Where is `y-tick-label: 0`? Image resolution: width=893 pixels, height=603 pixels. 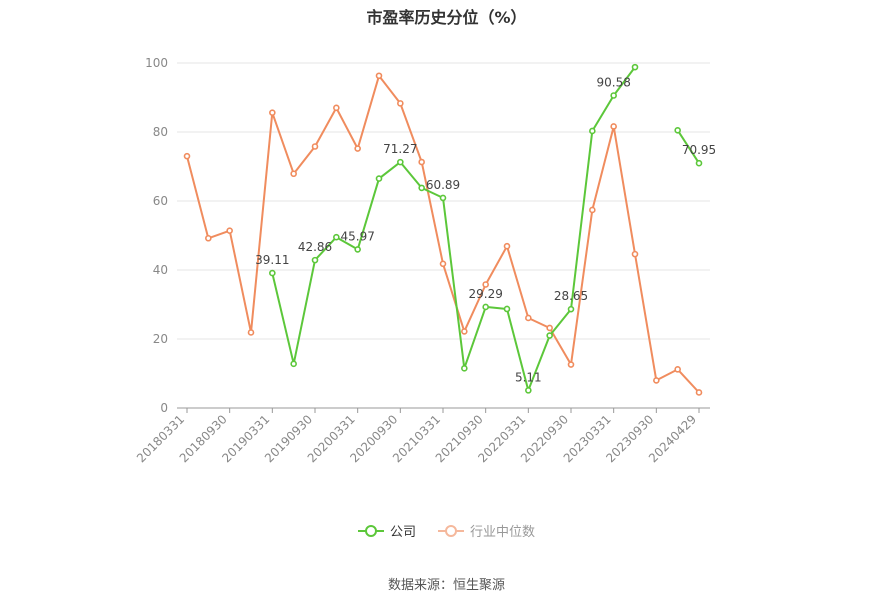
y-tick-label: 0 is located at coordinates (164, 408).